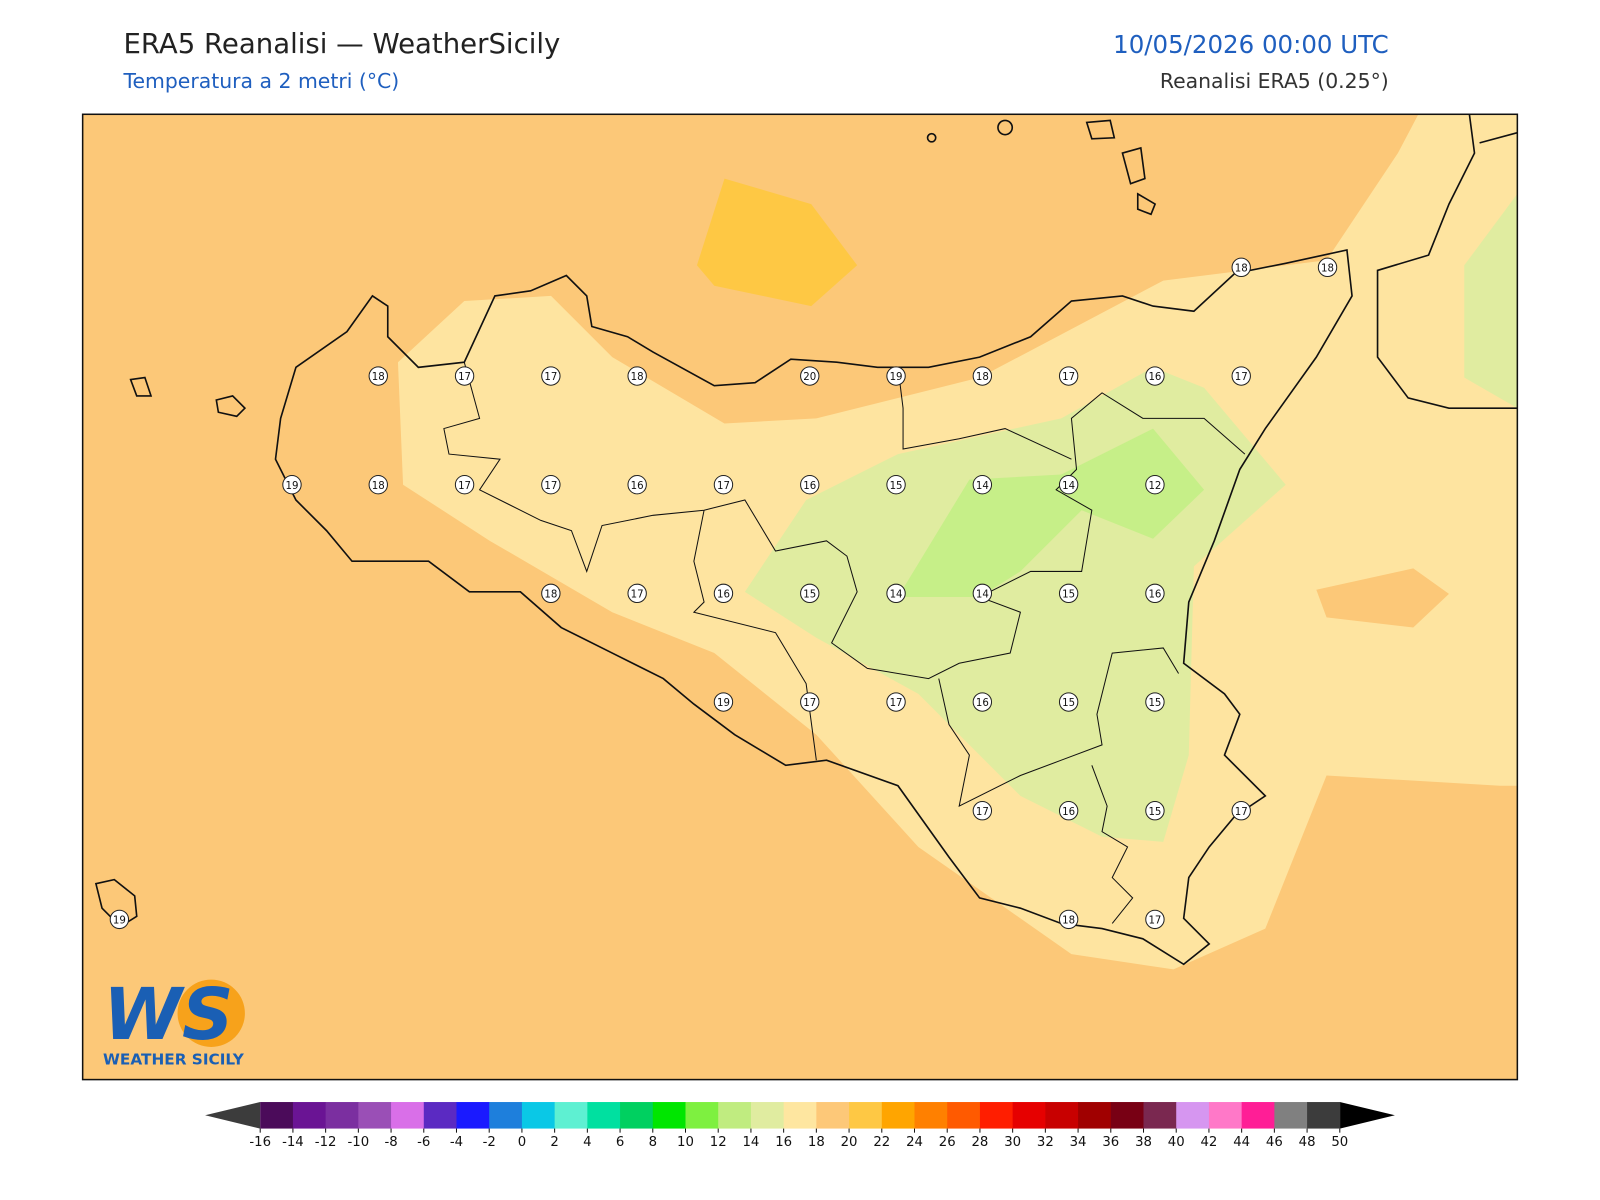 The height and width of the screenshot is (1200, 1600). Describe the element at coordinates (1307, 1142) in the screenshot. I see `colorbar-tick-label: 48` at that location.